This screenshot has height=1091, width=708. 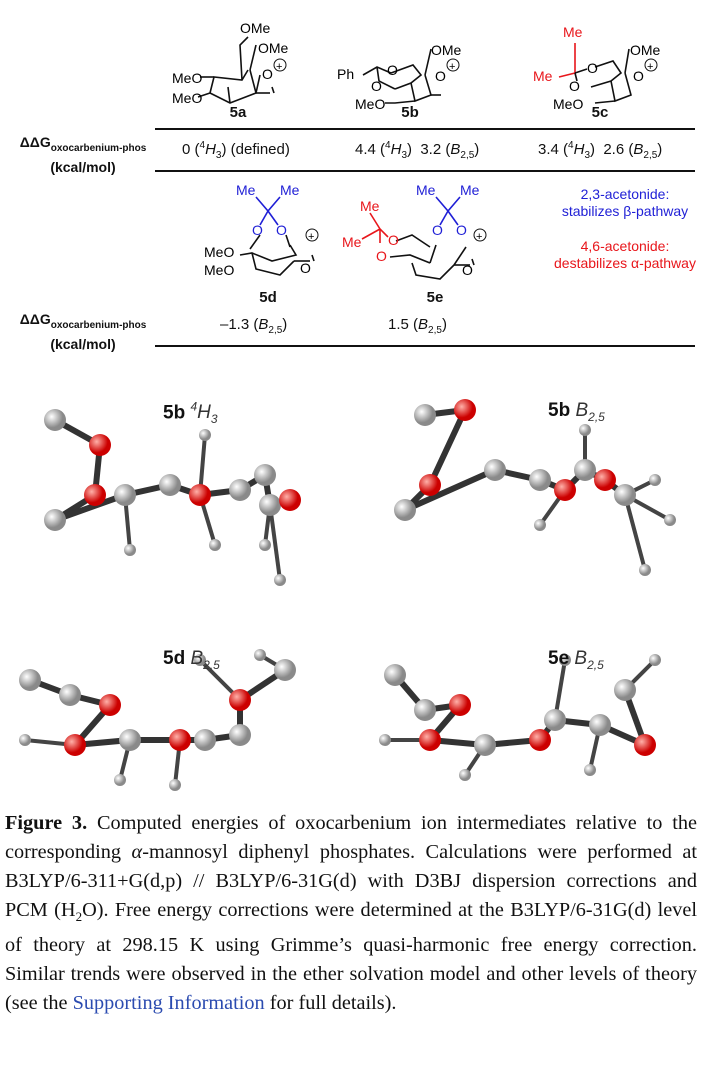 I want to click on energy-5c: 3.4 (4H3) 2.6 (B2,5), so click(x=600, y=150).